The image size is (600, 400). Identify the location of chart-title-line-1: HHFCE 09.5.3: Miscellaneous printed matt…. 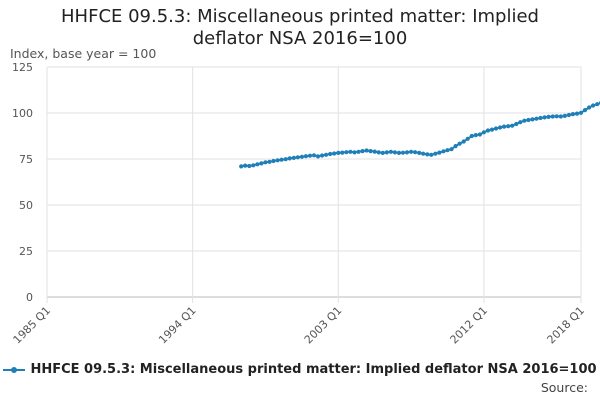
(300, 16).